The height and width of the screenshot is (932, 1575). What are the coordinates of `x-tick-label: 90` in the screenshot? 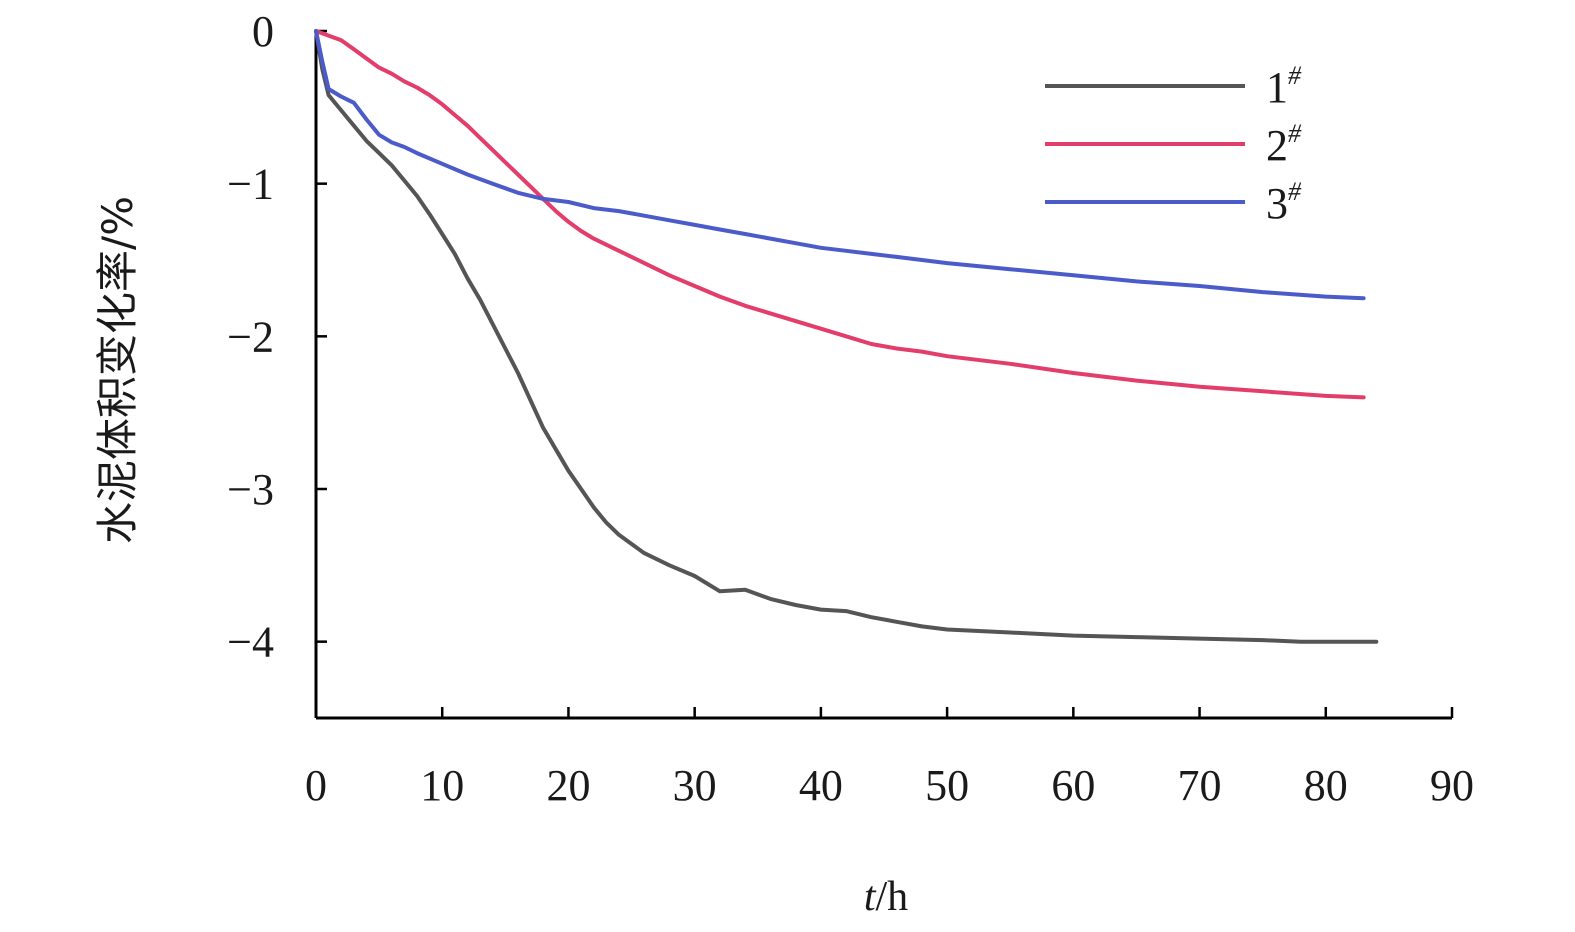 It's located at (1452, 785).